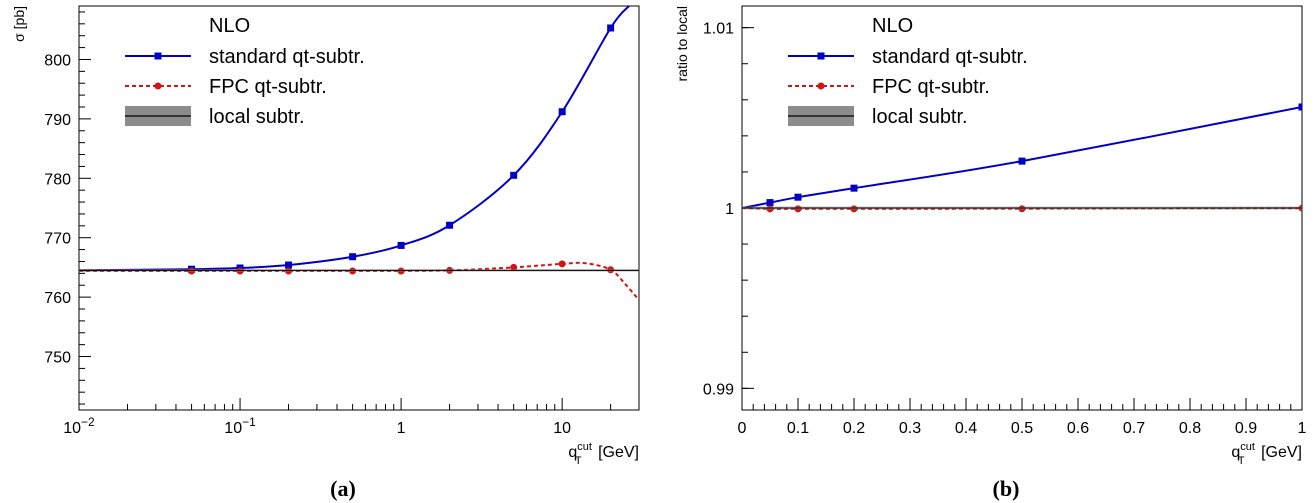 Image resolution: width=1314 pixels, height=503 pixels. Describe the element at coordinates (57, 120) in the screenshot. I see `y-tick-label: 790` at that location.